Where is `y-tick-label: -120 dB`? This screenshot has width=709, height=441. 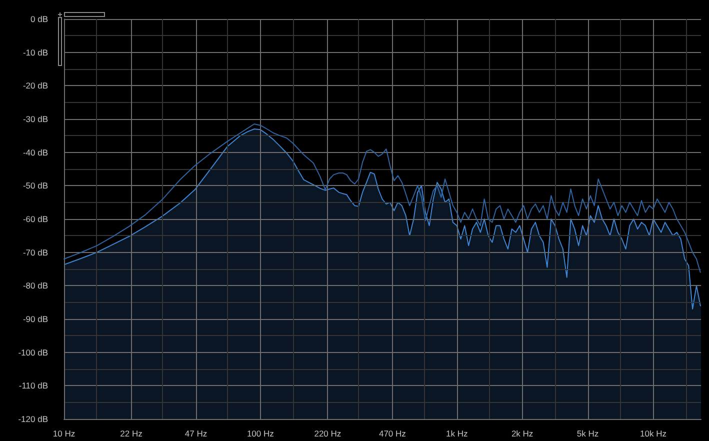 y-tick-label: -120 dB is located at coordinates (33, 419).